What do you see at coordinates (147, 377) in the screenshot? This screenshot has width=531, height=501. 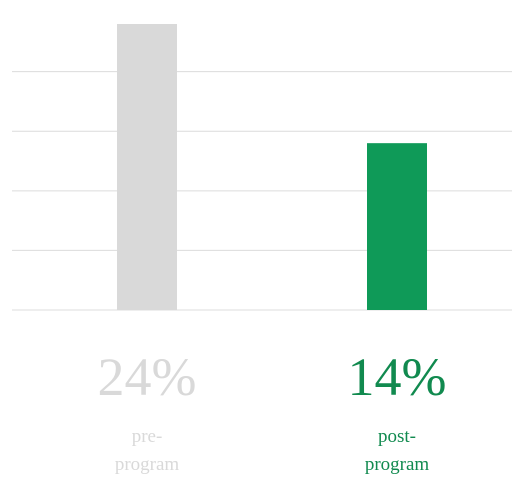 I see `value-label: 24%` at bounding box center [147, 377].